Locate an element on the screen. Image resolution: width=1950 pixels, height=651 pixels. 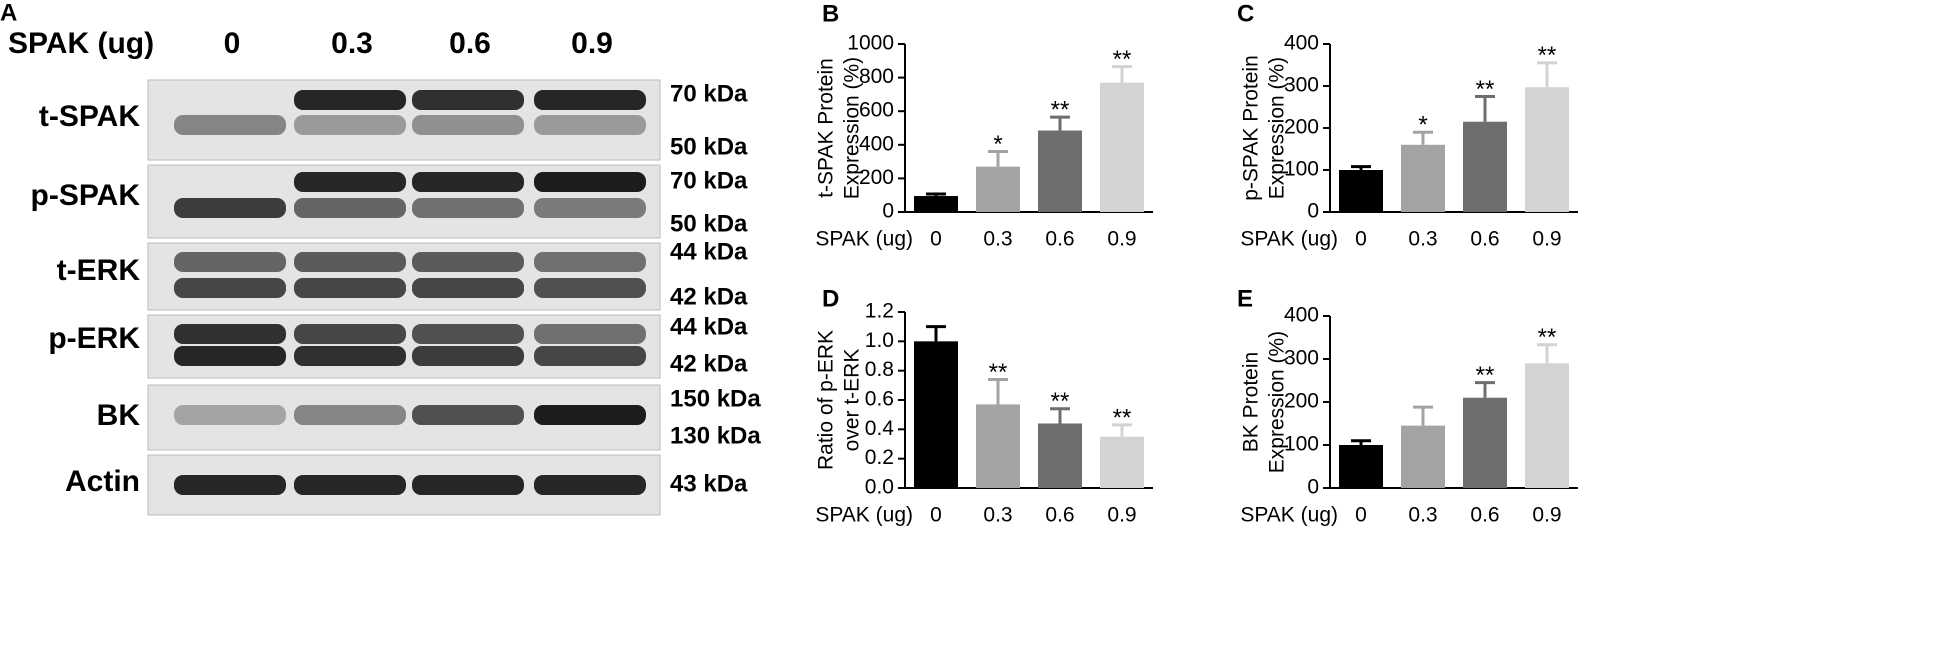
y-tick-label: 300 is located at coordinates (1301, 358).